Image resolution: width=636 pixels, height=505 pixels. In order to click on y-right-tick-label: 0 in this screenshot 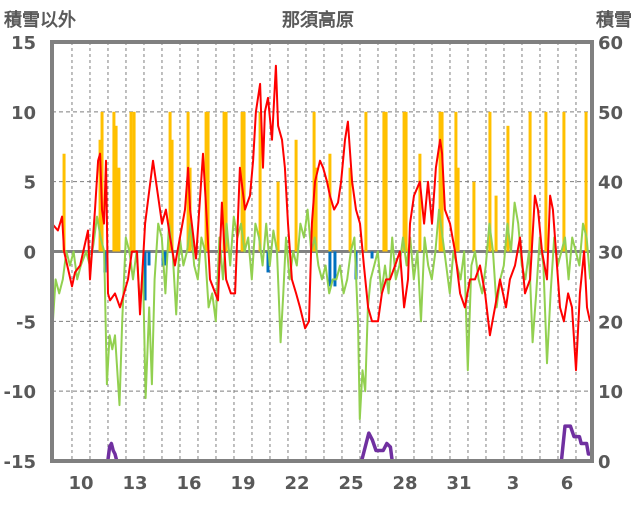, I will do `click(604, 462)`.